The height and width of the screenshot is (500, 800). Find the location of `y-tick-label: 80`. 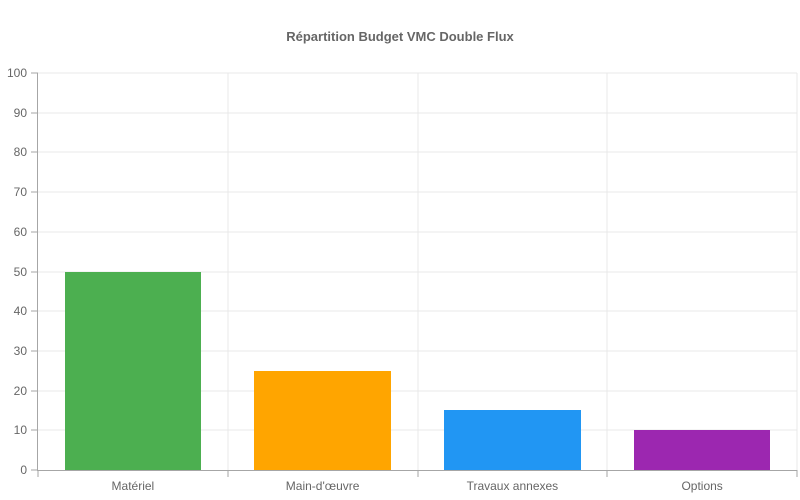

y-tick-label: 80 is located at coordinates (20, 152).